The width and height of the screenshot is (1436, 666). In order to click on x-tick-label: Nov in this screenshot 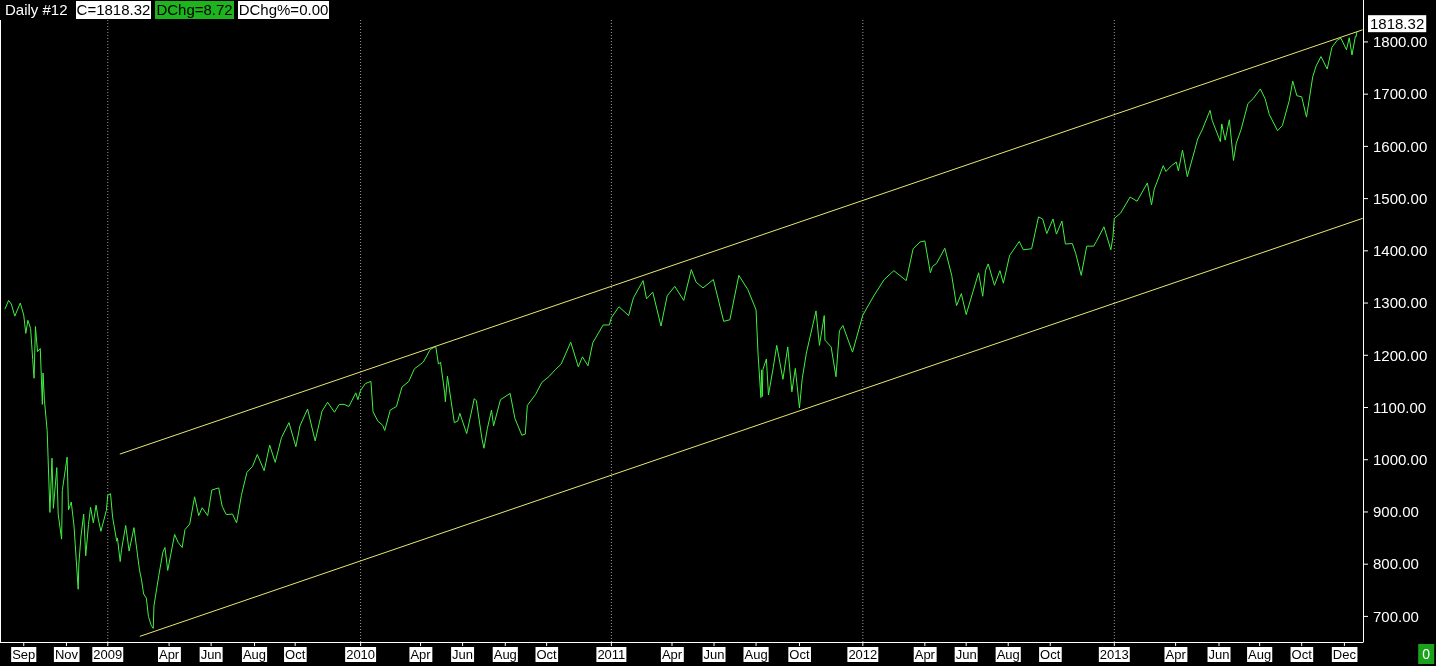, I will do `click(66, 654)`.